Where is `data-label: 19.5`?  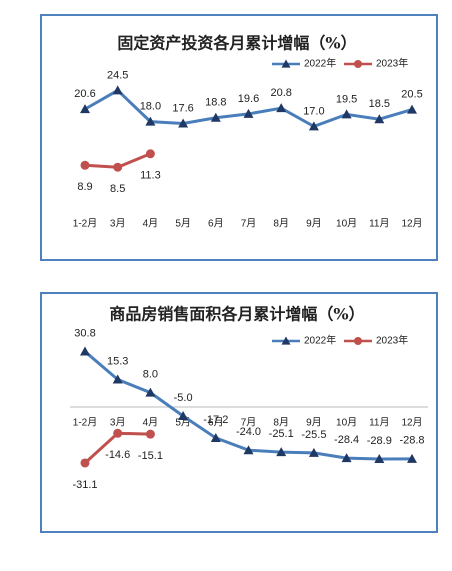
data-label: 19.5 is located at coordinates (346, 99).